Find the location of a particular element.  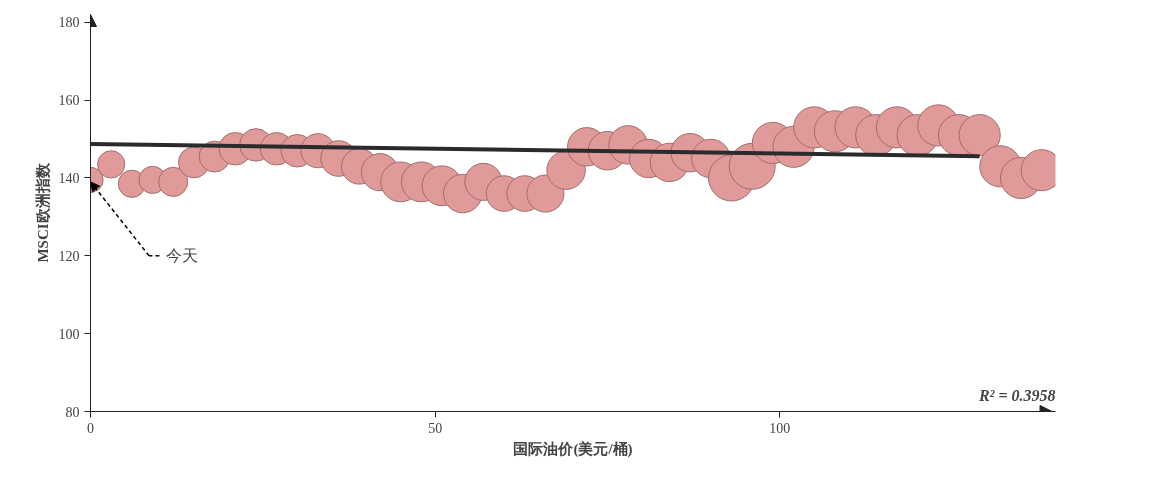

annotation: R² = 0.3958 is located at coordinates (1016, 395).